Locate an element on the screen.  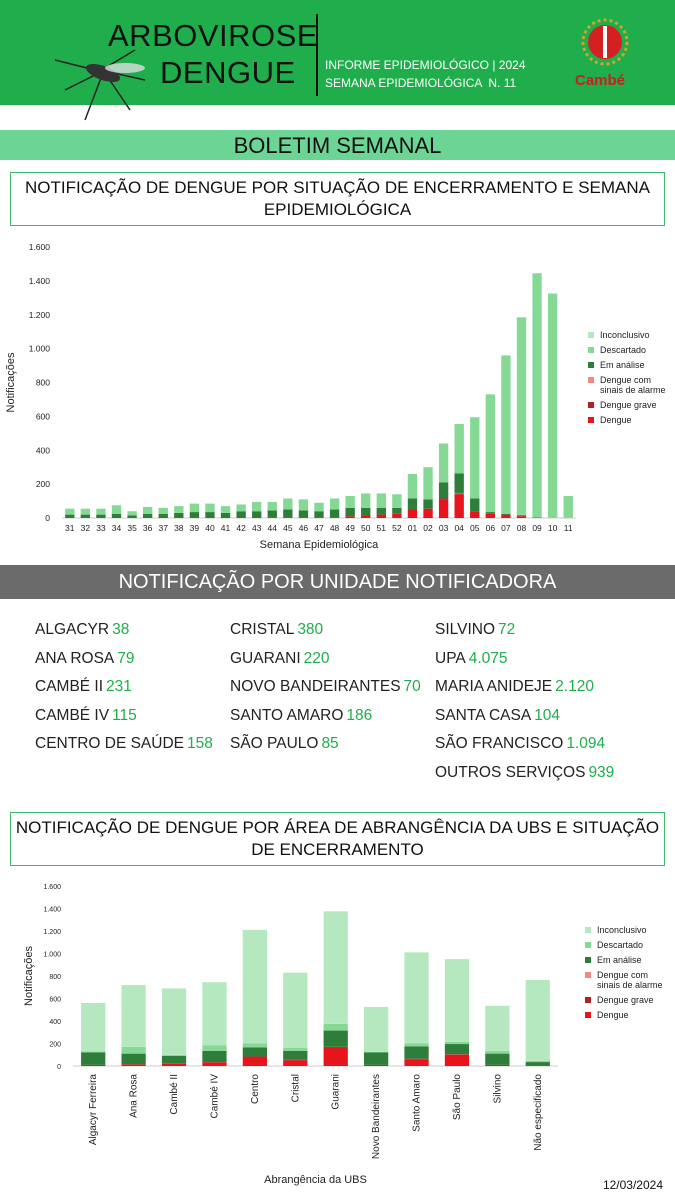
section-title: NOTIFICAÇÃO POR UNIDADE NOTIFICADORA is located at coordinates (337, 582).